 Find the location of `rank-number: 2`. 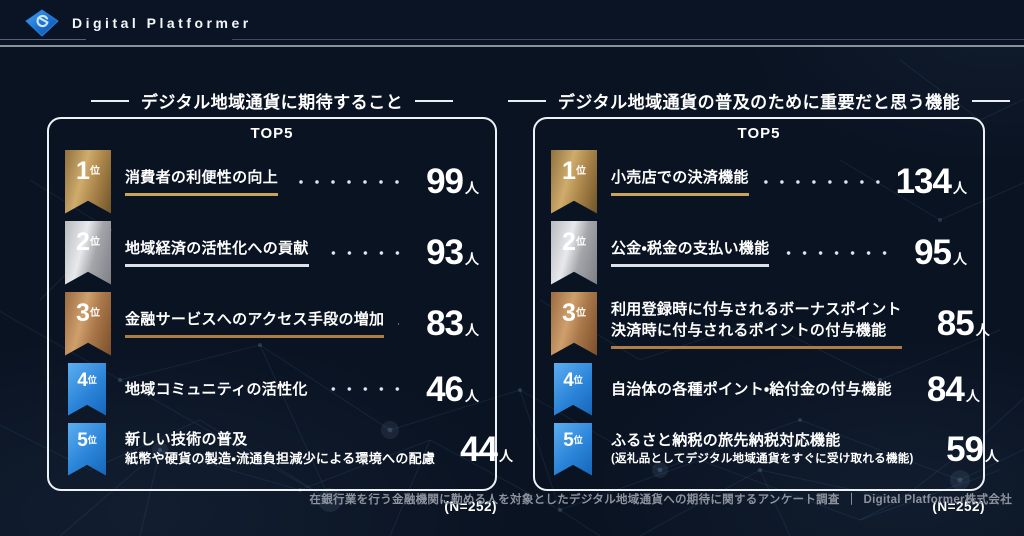

rank-number: 2 is located at coordinates (83, 241).